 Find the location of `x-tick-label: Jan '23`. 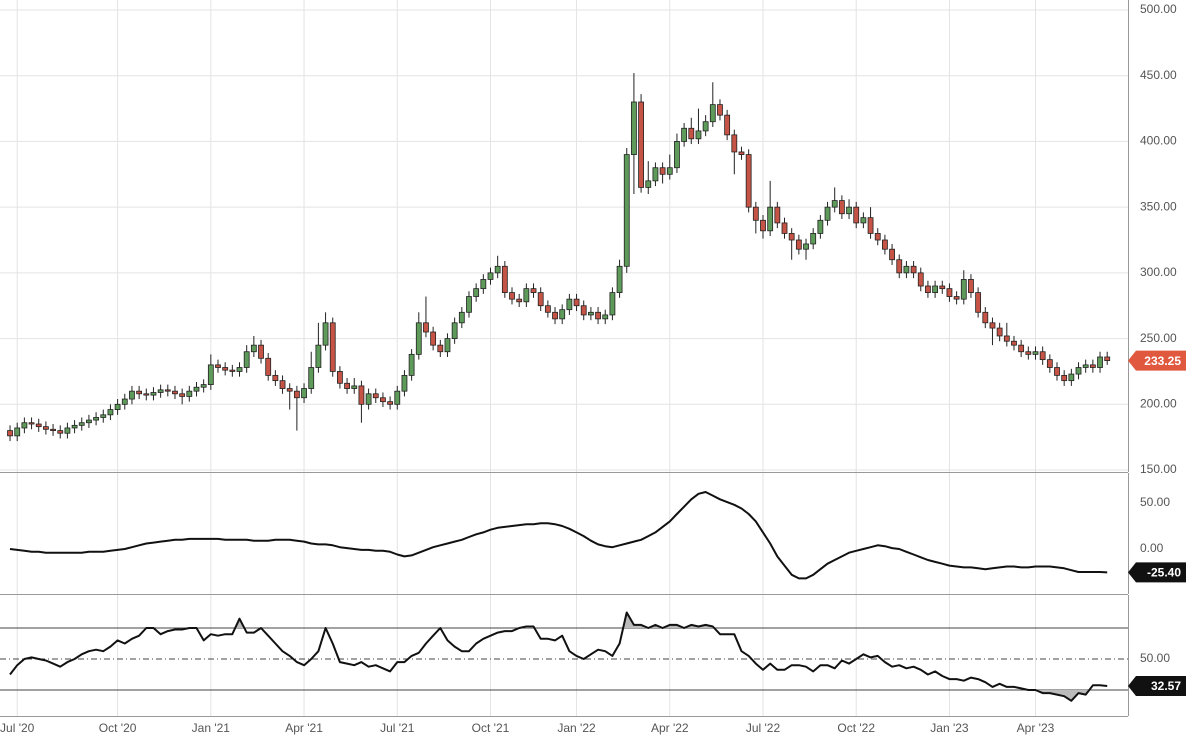

x-tick-label: Jan '23 is located at coordinates (949, 728).